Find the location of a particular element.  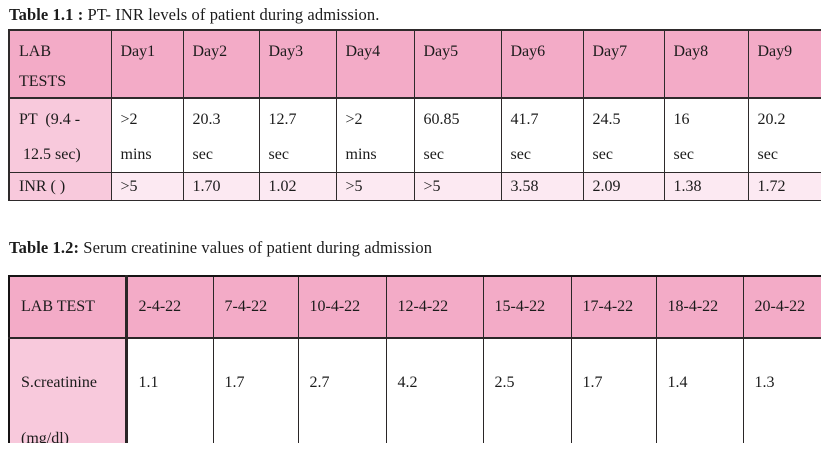

creatinine-value-7: 1.4 is located at coordinates (699, 390).